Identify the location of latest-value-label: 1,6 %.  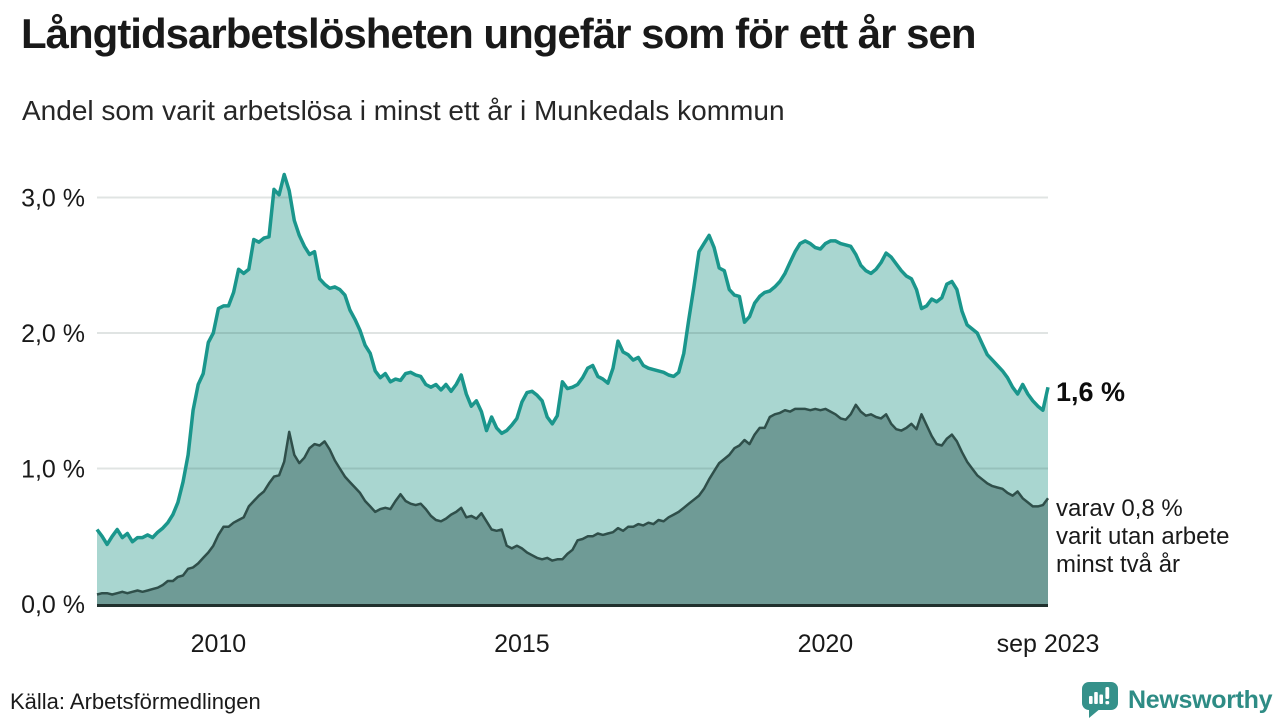
(1091, 392).